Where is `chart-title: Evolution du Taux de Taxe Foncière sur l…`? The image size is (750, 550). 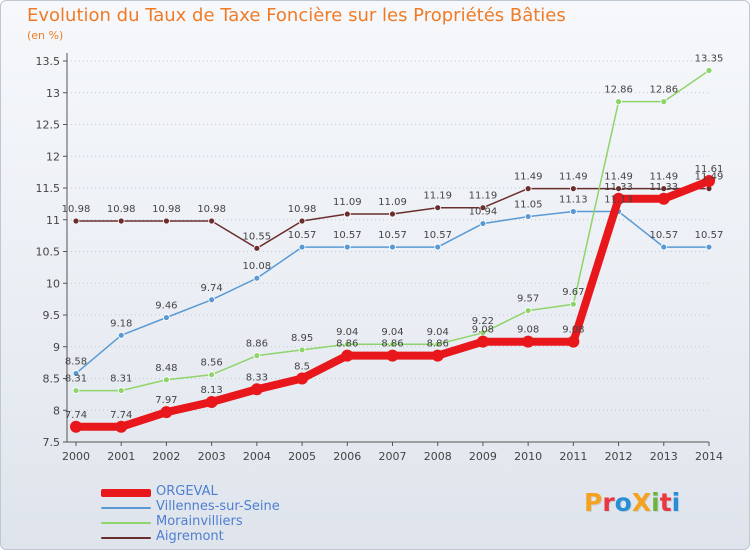 chart-title: Evolution du Taux de Taxe Foncière sur l… is located at coordinates (296, 15).